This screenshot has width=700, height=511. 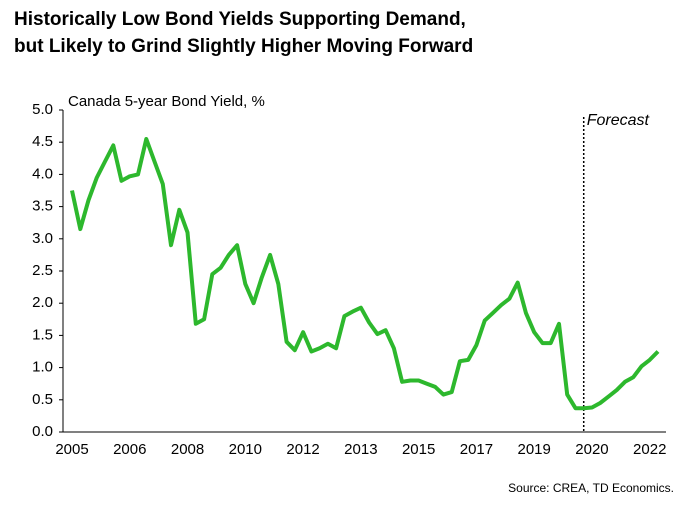 What do you see at coordinates (42, 173) in the screenshot?
I see `y-tick-label: 4.0` at bounding box center [42, 173].